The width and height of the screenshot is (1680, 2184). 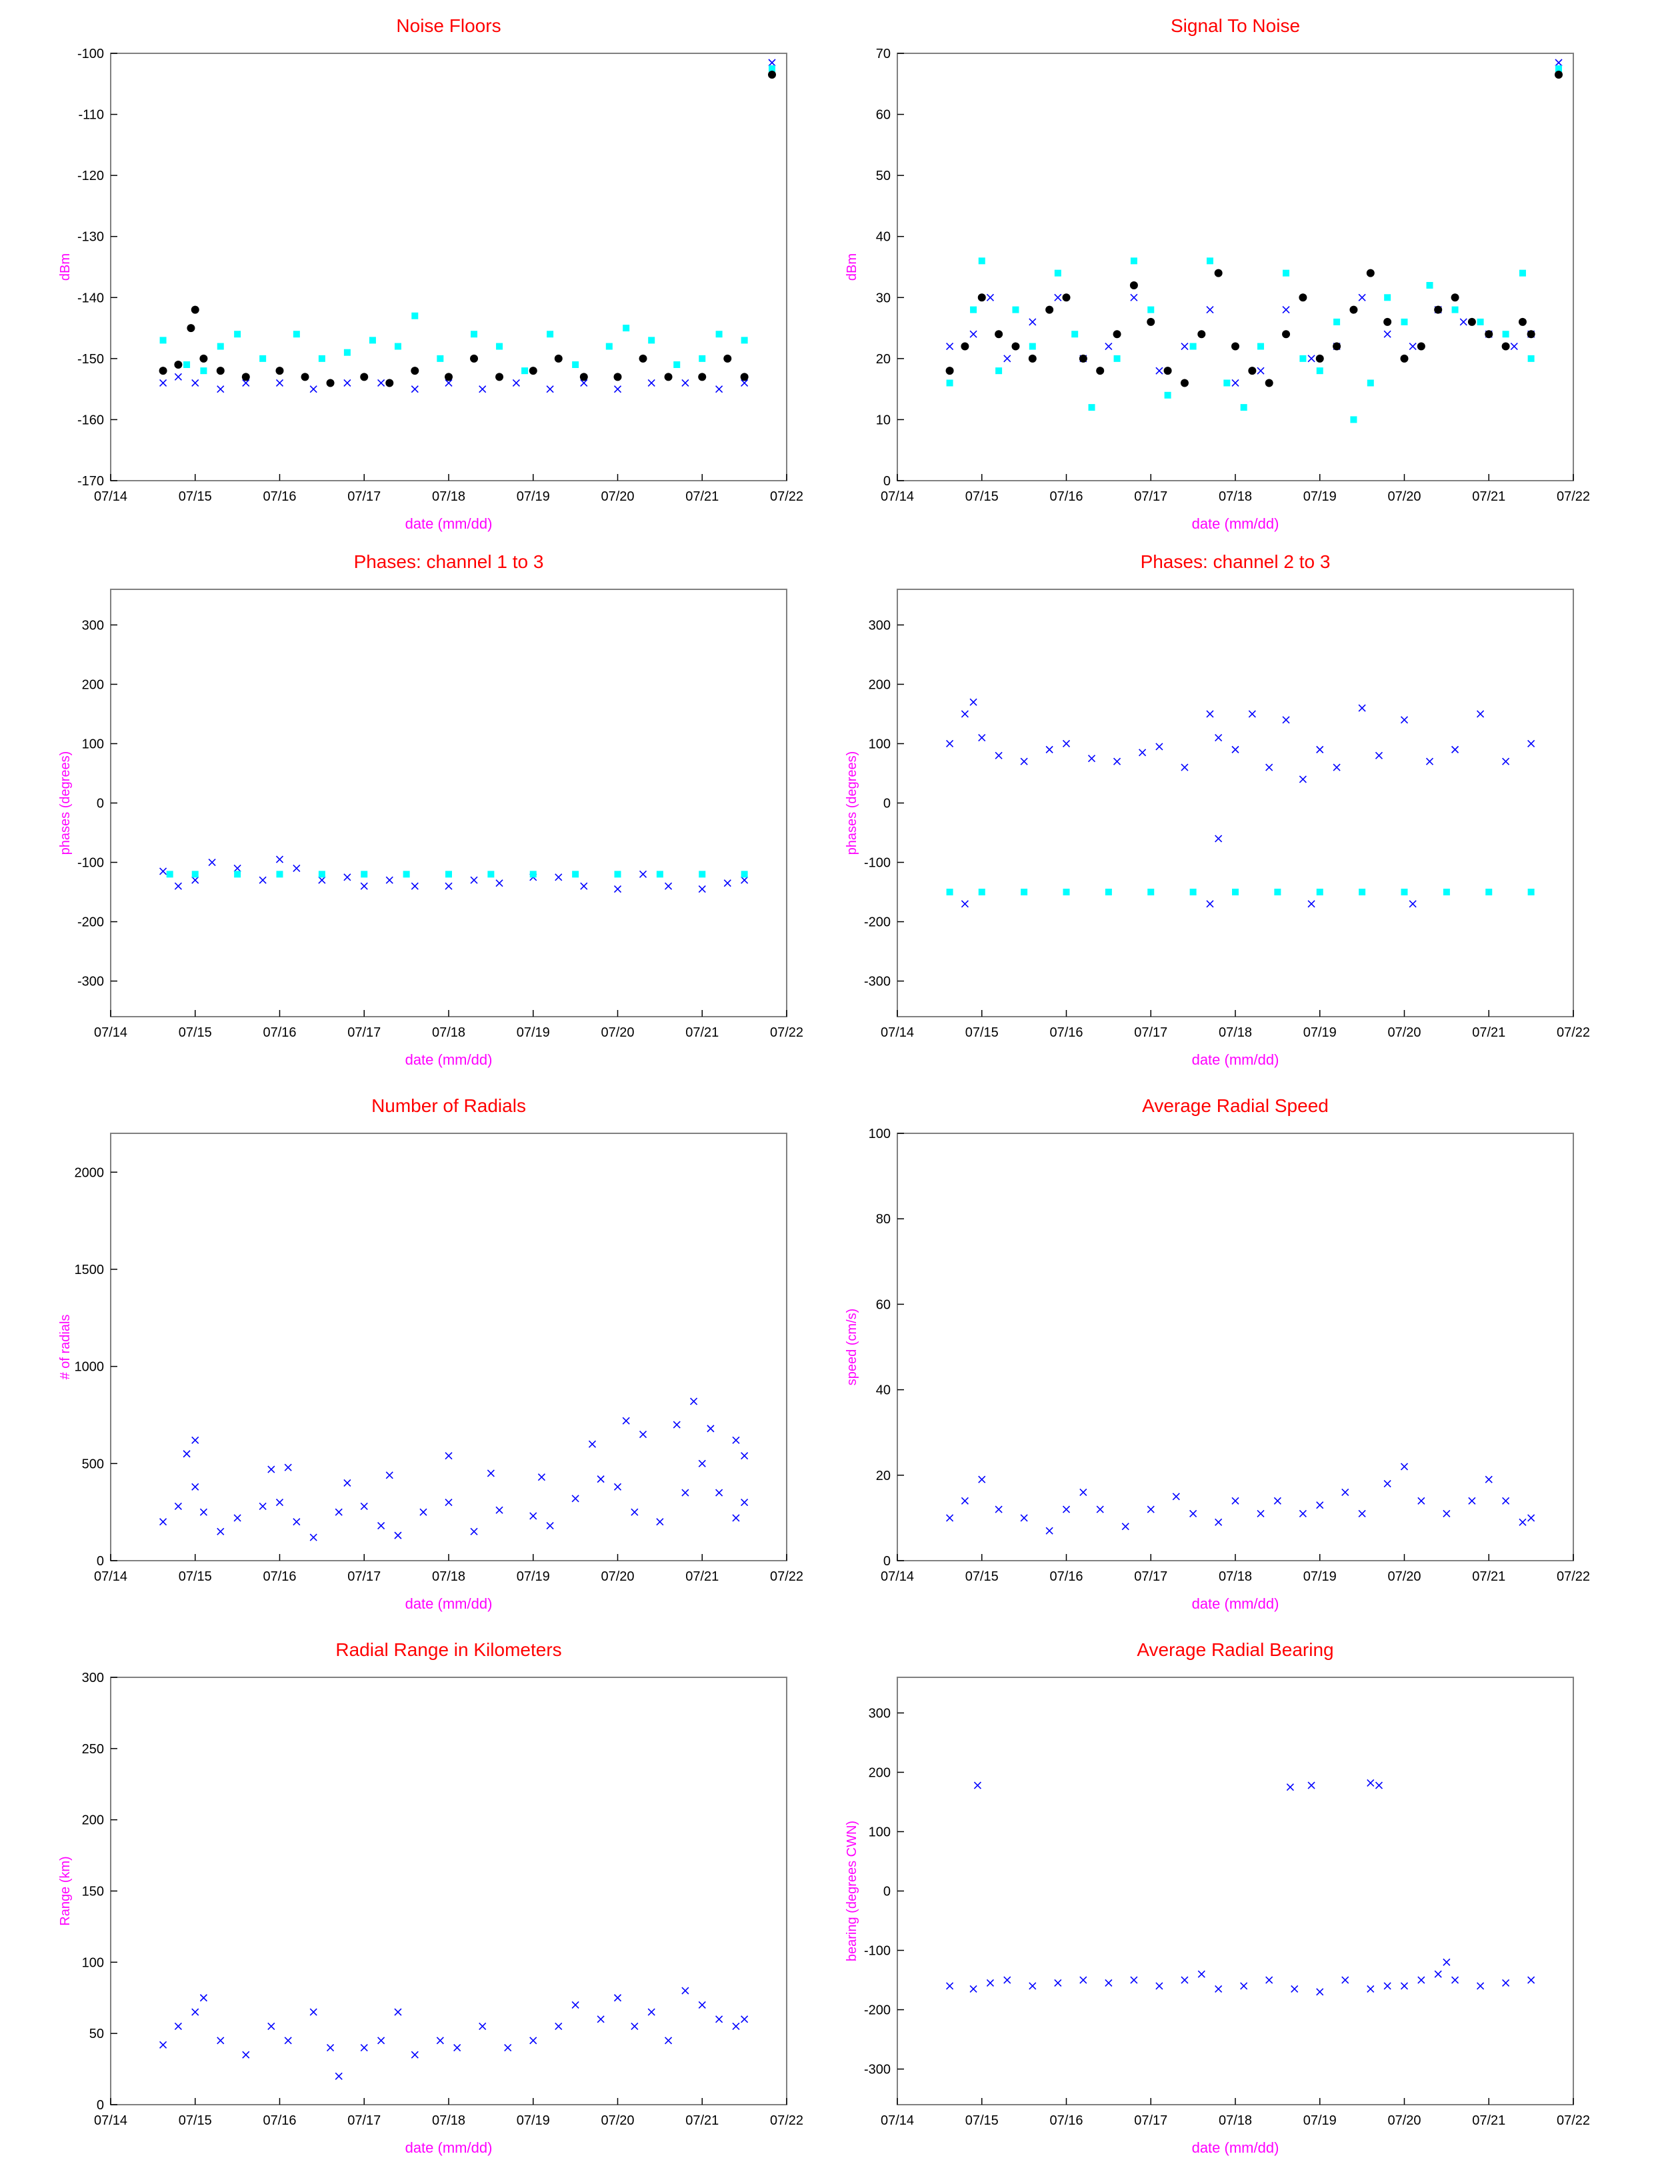 What do you see at coordinates (1488, 1032) in the screenshot?
I see `x-tick-label: 07/21` at bounding box center [1488, 1032].